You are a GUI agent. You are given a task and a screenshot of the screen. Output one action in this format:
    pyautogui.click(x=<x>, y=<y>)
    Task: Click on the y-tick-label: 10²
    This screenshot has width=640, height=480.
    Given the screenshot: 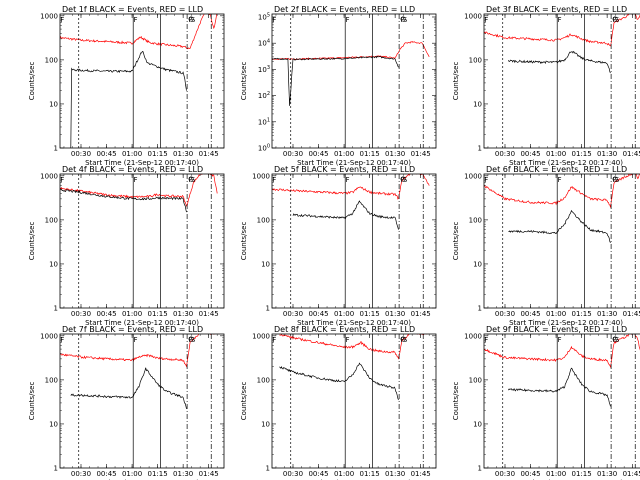 What is the action you would take?
    pyautogui.click(x=264, y=95)
    